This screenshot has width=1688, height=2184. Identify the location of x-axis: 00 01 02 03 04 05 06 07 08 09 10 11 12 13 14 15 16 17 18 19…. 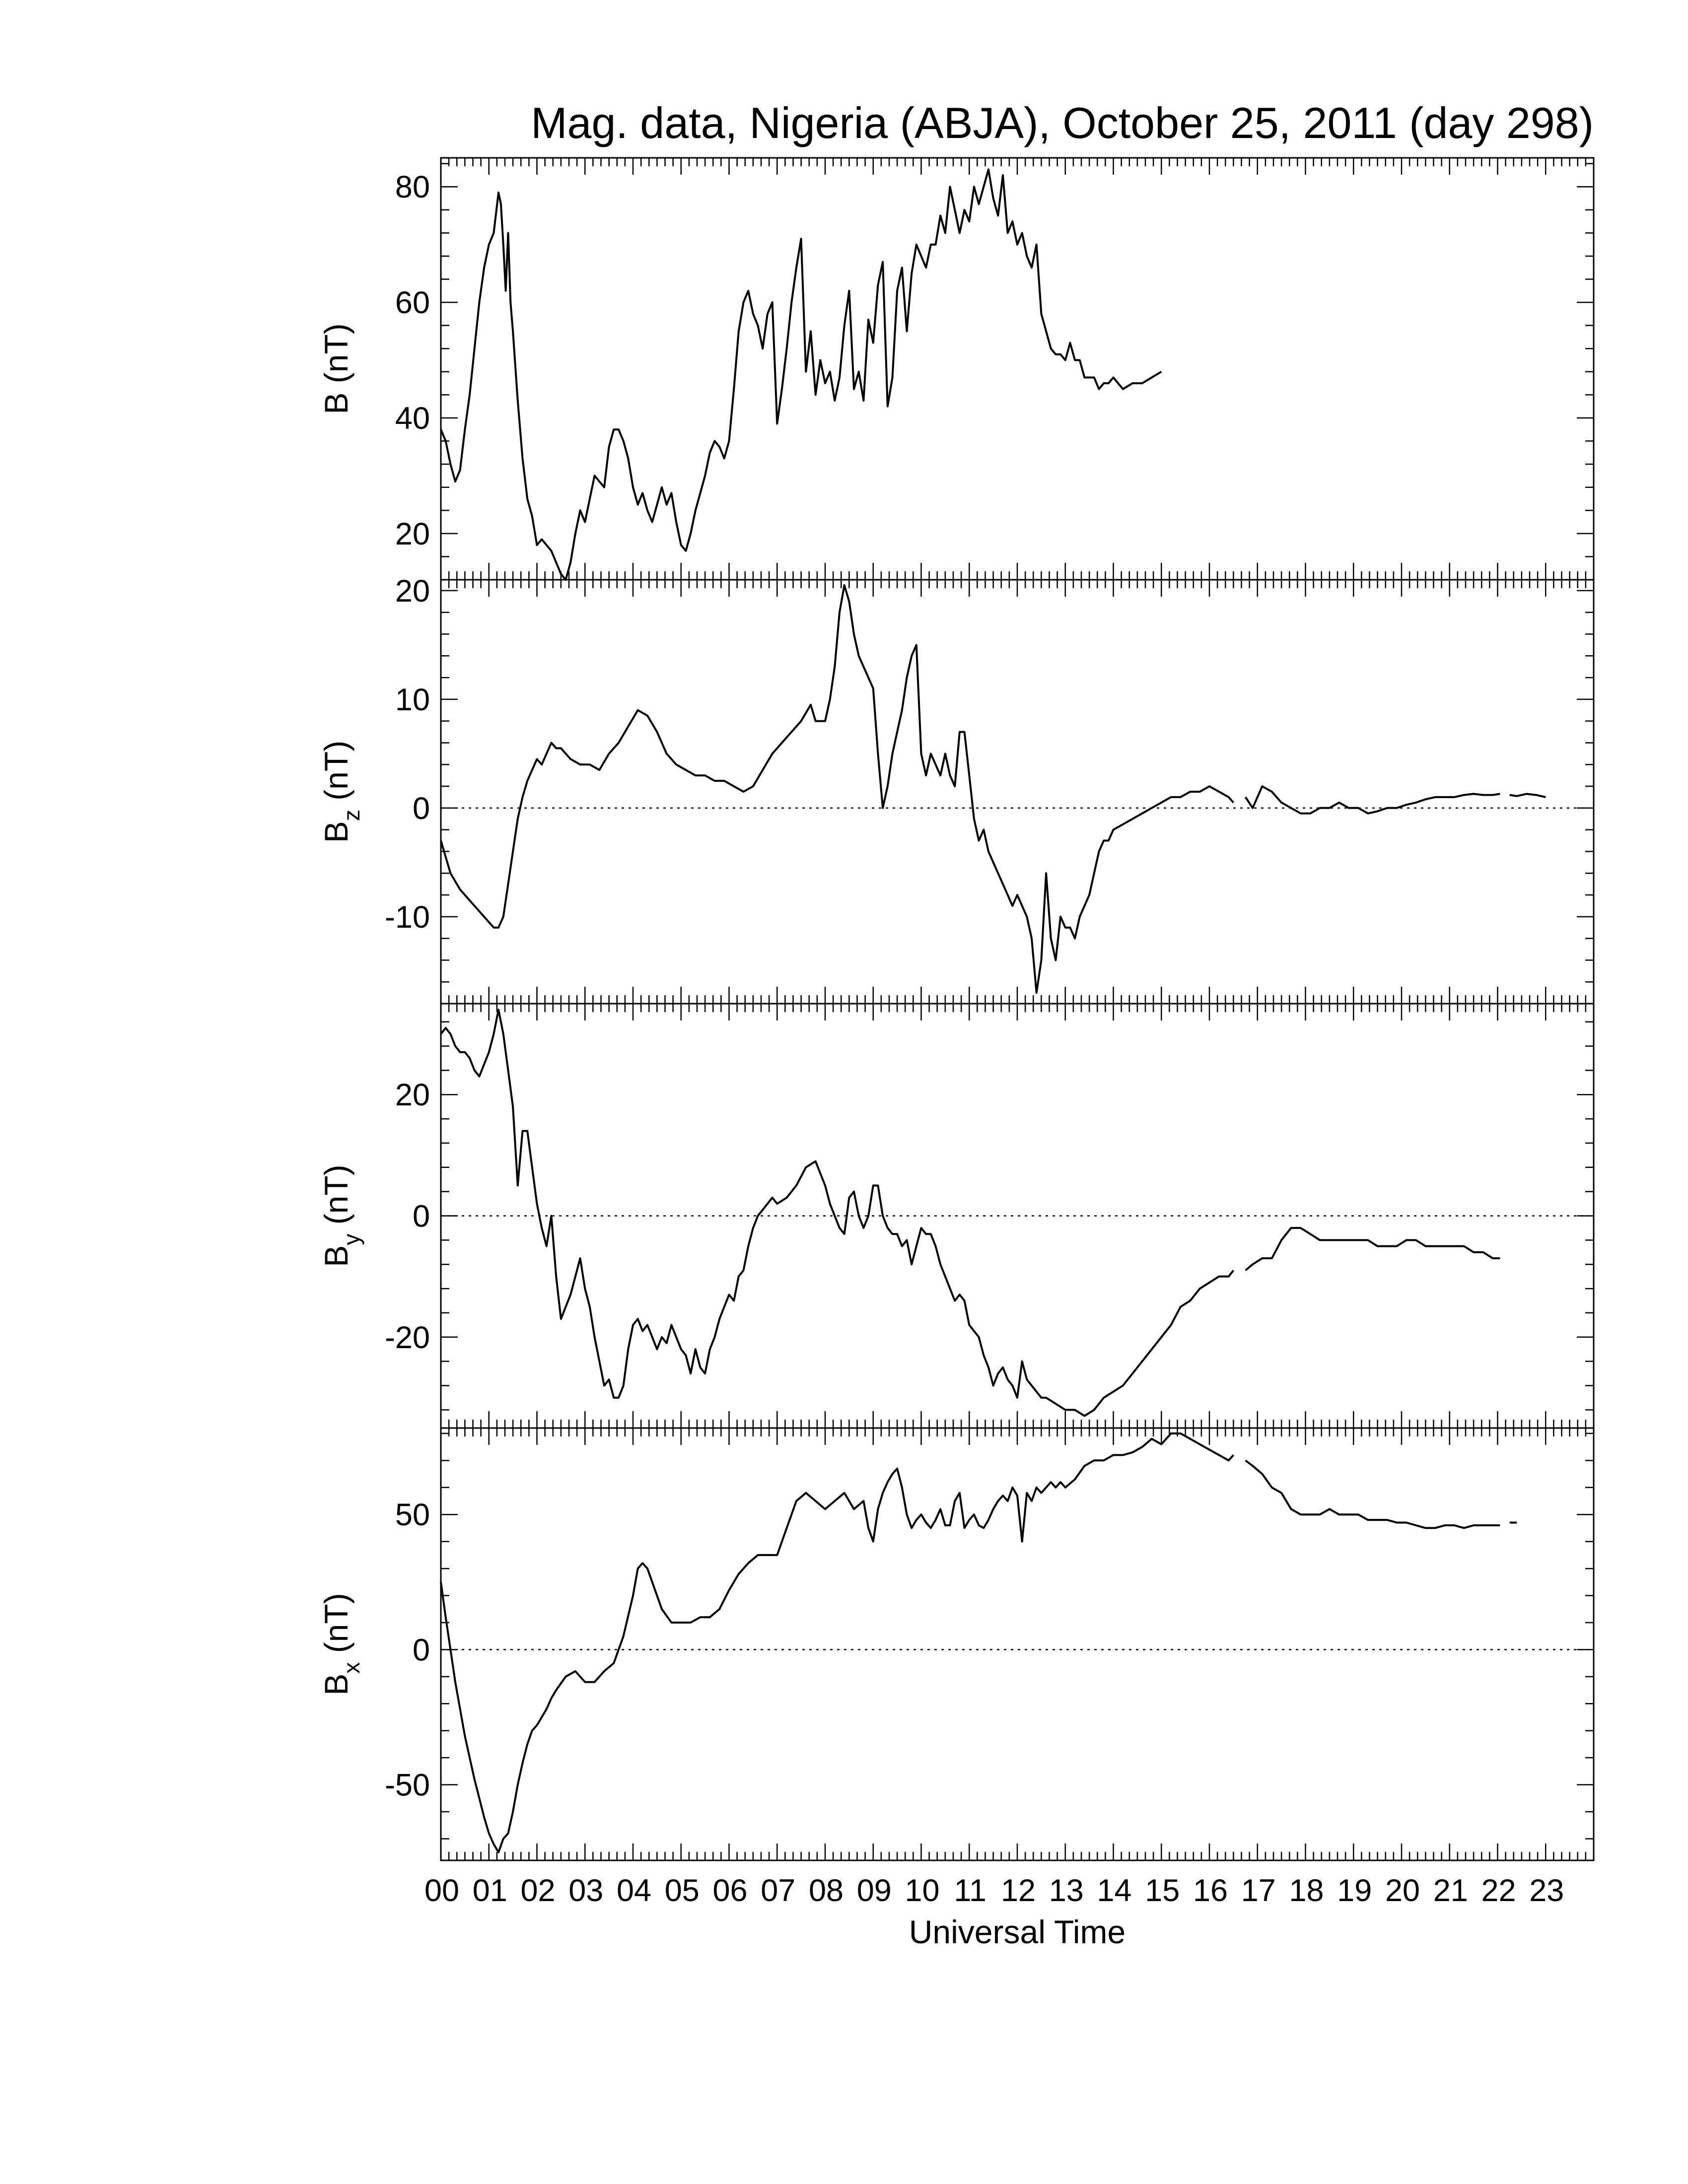
(994, 1890).